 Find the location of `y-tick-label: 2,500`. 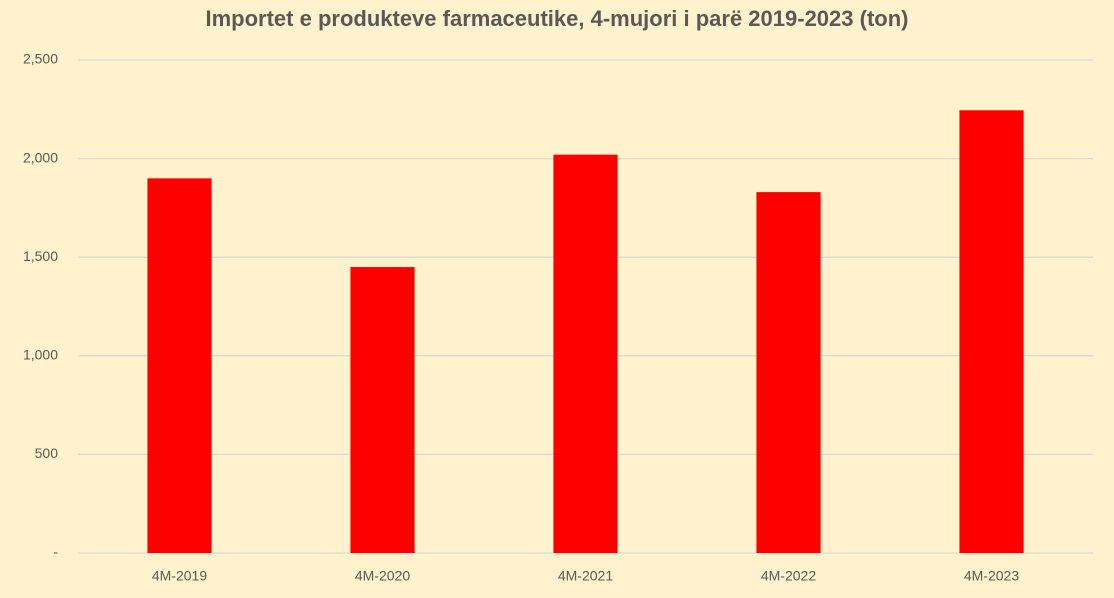

y-tick-label: 2,500 is located at coordinates (40, 59).